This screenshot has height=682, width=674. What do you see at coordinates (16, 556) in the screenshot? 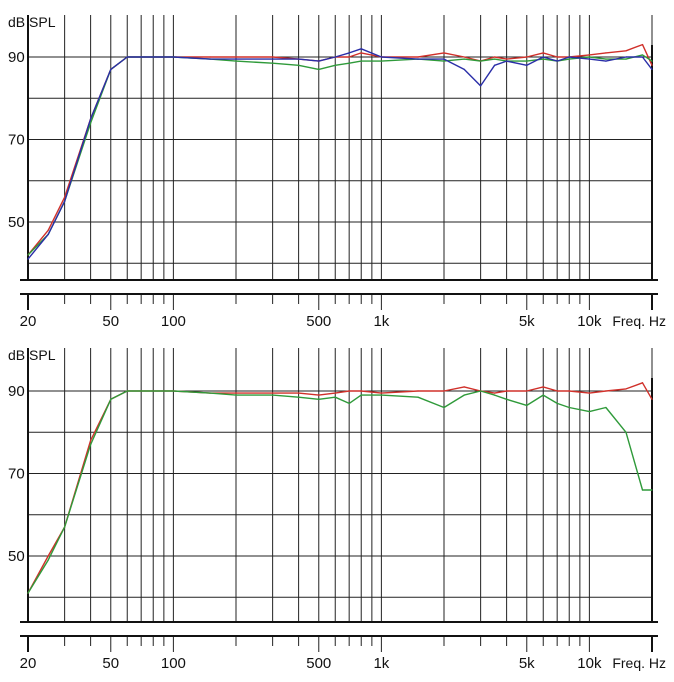
I see `y-tick-label-50: 50` at bounding box center [16, 556].